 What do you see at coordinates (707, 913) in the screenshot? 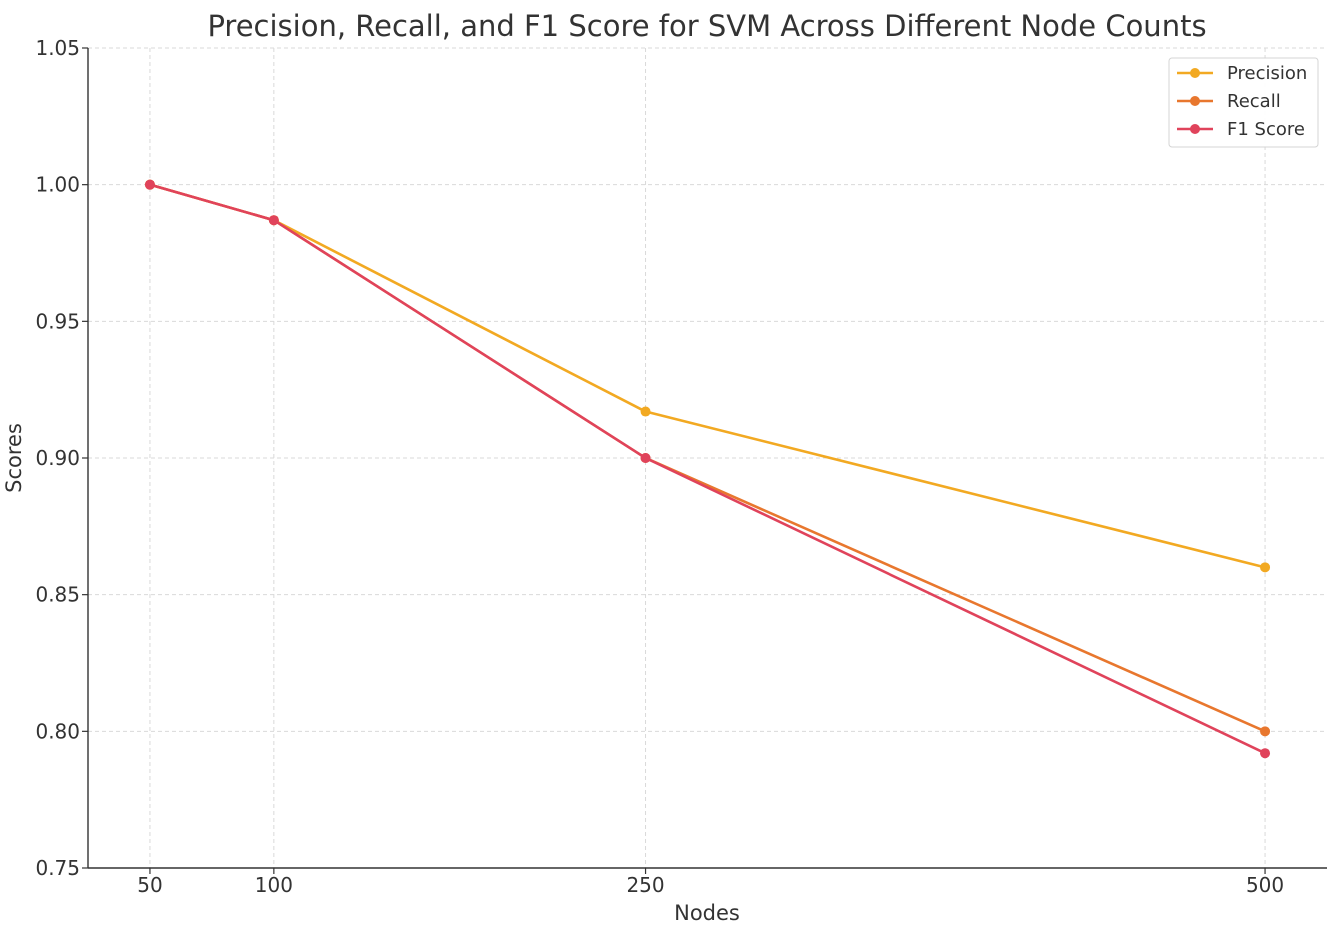
I see `x-axis-label: Nodes` at bounding box center [707, 913].